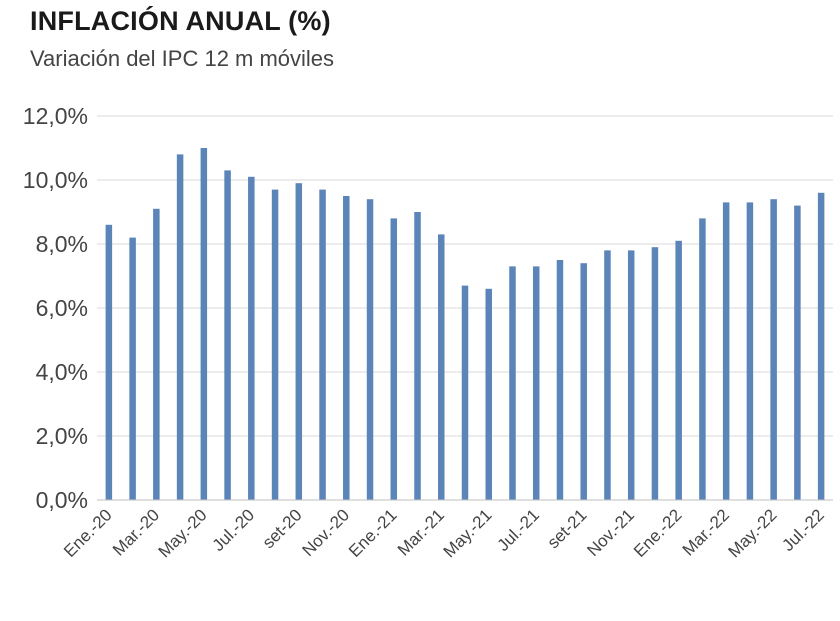 The height and width of the screenshot is (621, 840). What do you see at coordinates (88, 533) in the screenshot?
I see `x-tick-label: Ene.-20` at bounding box center [88, 533].